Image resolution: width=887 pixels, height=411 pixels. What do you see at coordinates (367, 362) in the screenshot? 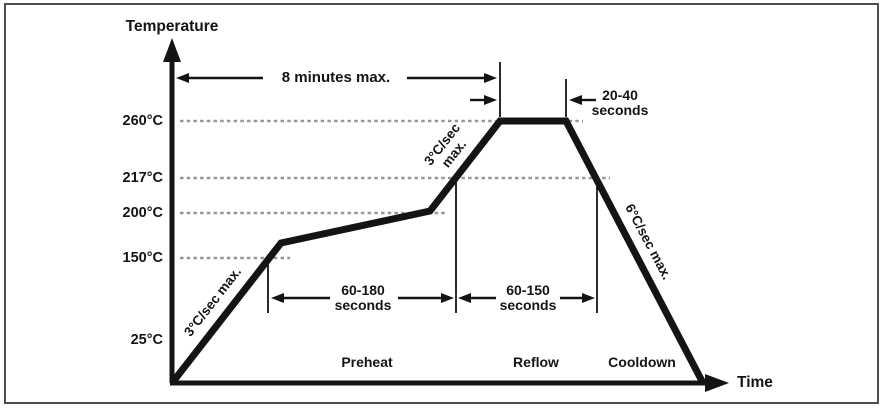
I see `phase-label-preheat: Preheat` at bounding box center [367, 362].